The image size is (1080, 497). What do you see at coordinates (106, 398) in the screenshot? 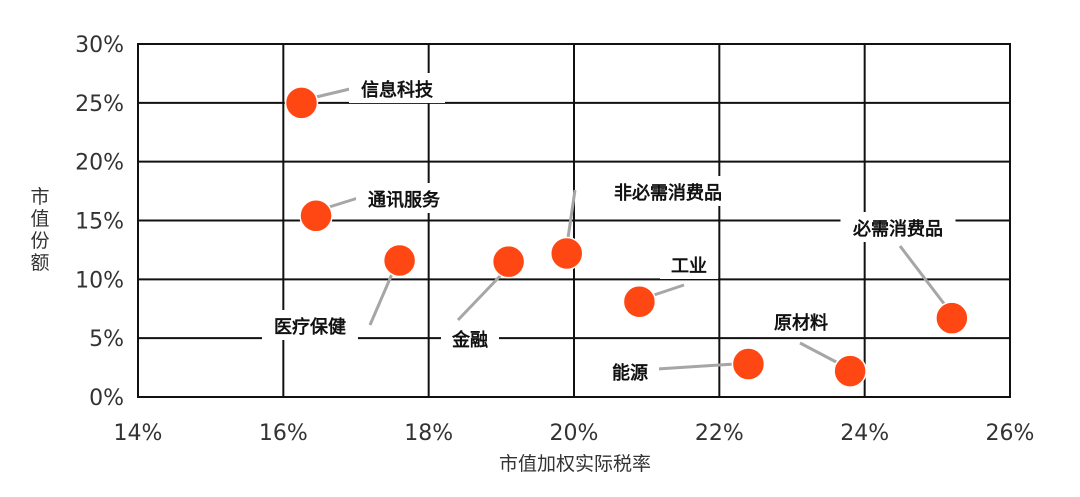
I see `y-tick-label: 0%` at bounding box center [106, 398].